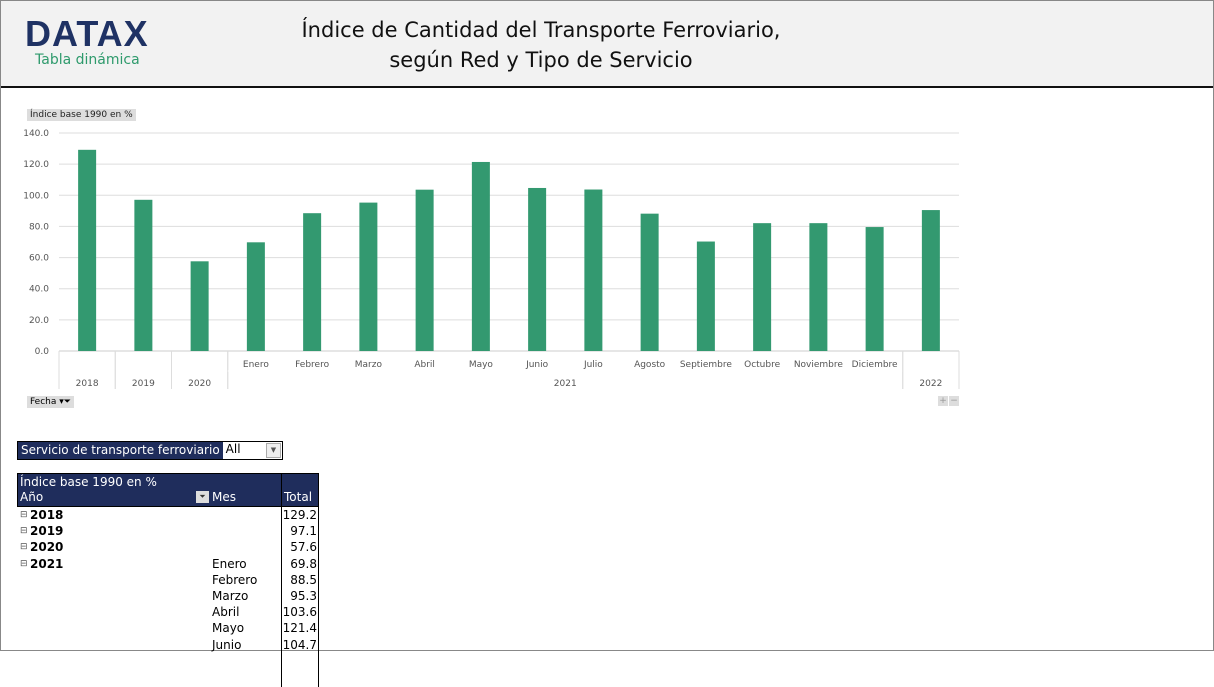 The height and width of the screenshot is (687, 1214). What do you see at coordinates (303, 531) in the screenshot?
I see `total-cell: 97.1` at bounding box center [303, 531].